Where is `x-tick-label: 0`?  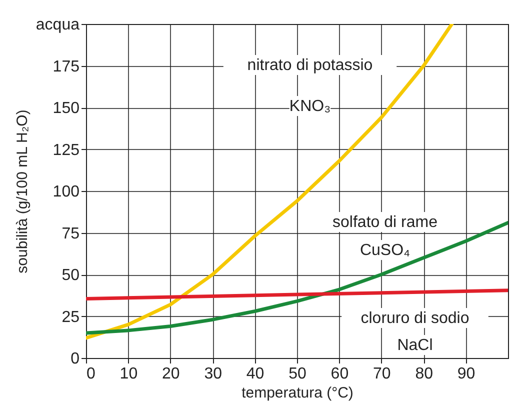 x-tick-label: 0 is located at coordinates (91, 374).